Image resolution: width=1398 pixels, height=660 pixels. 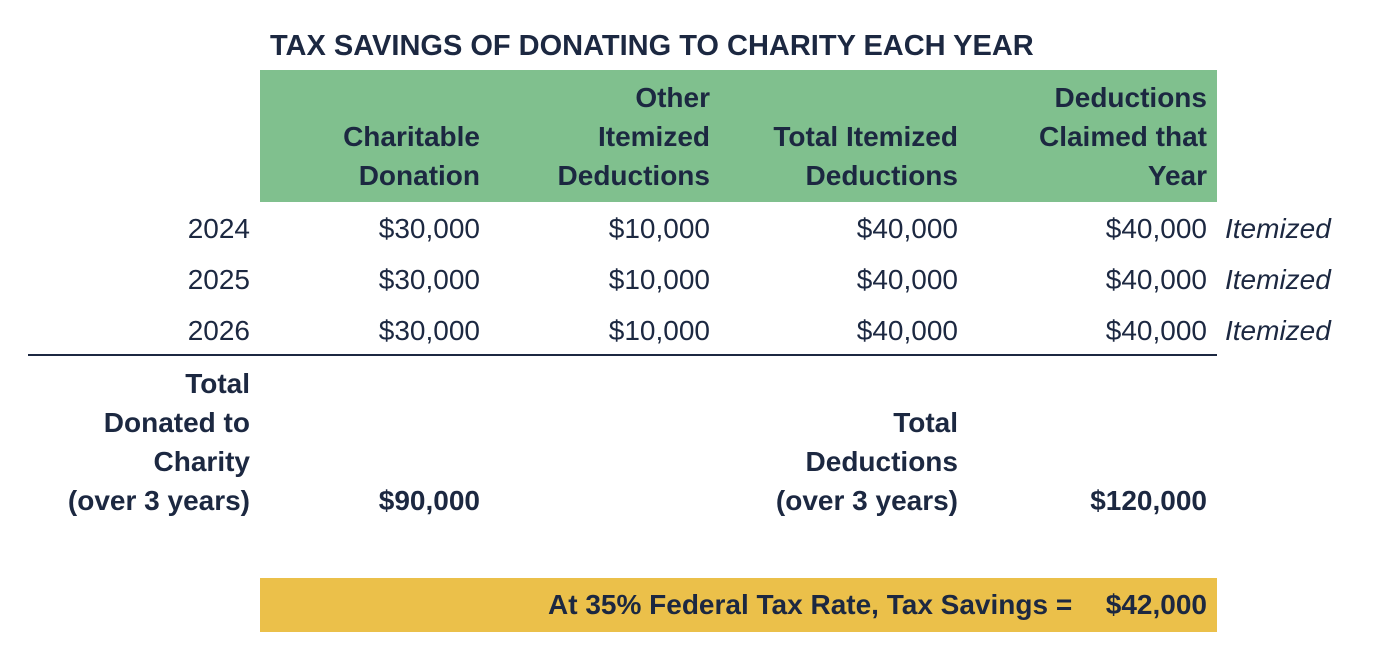 I want to click on column-header: Itemized, so click(x=653, y=136).